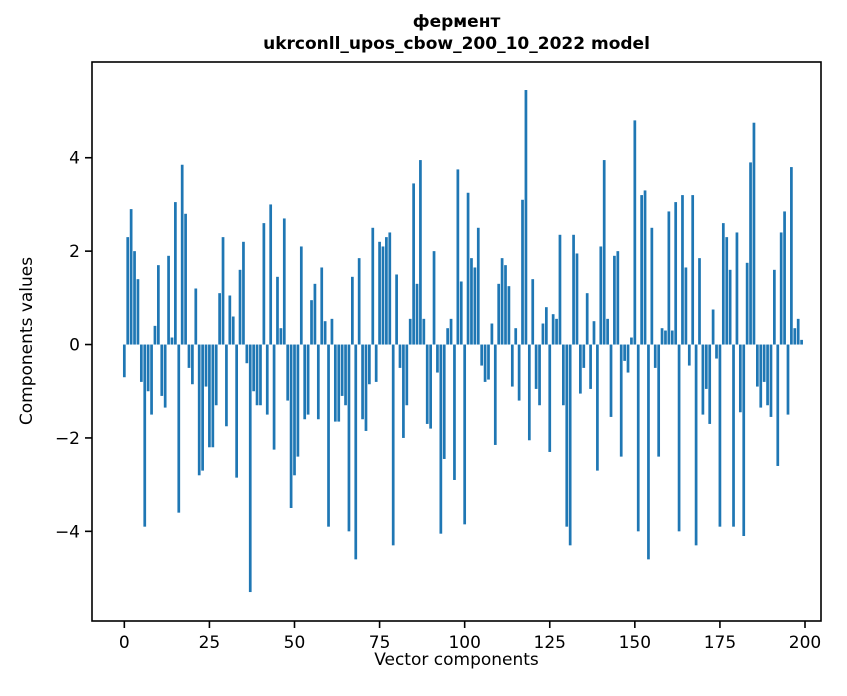 Image resolution: width=847 pixels, height=696 pixels. Describe the element at coordinates (210, 643) in the screenshot. I see `x-tick-label: 25` at that location.